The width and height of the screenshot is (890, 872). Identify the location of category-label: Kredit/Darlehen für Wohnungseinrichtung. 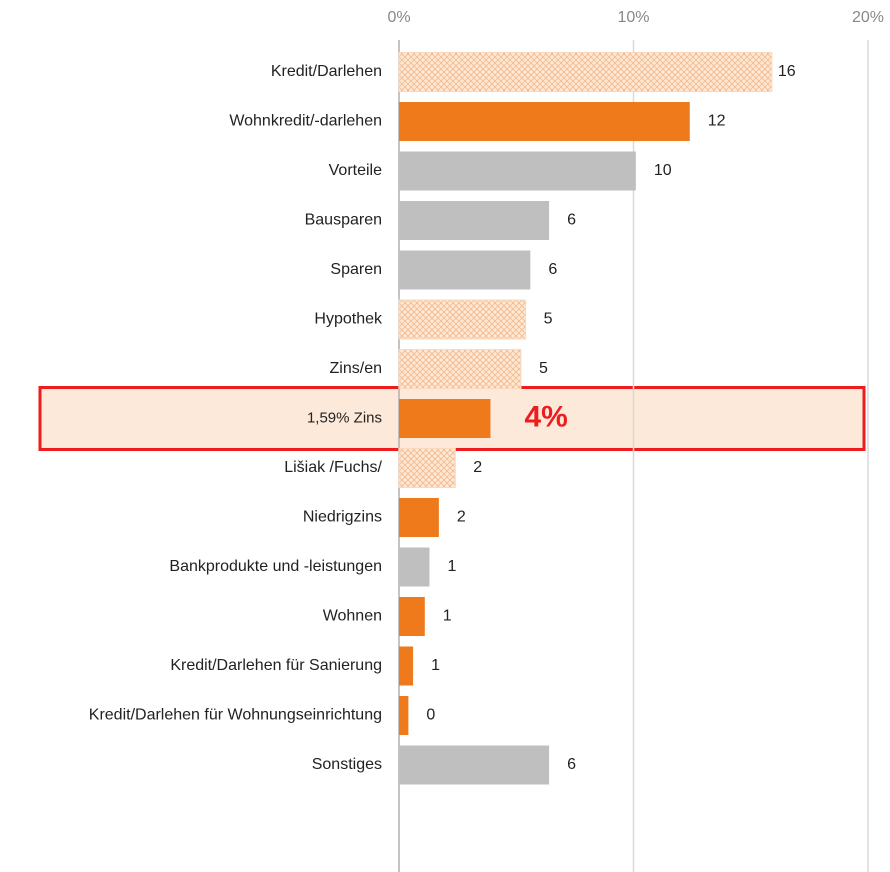
(235, 715).